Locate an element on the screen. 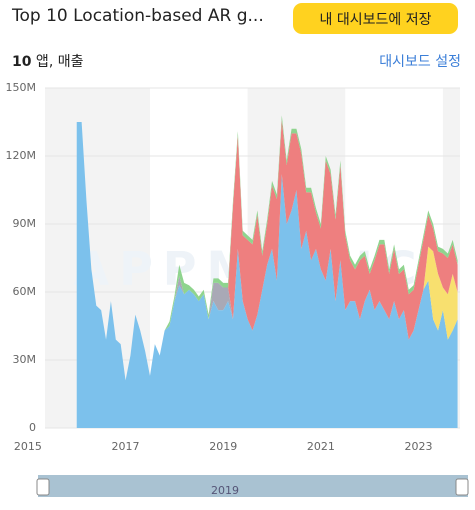  scroll-handle-right is located at coordinates (462, 487).